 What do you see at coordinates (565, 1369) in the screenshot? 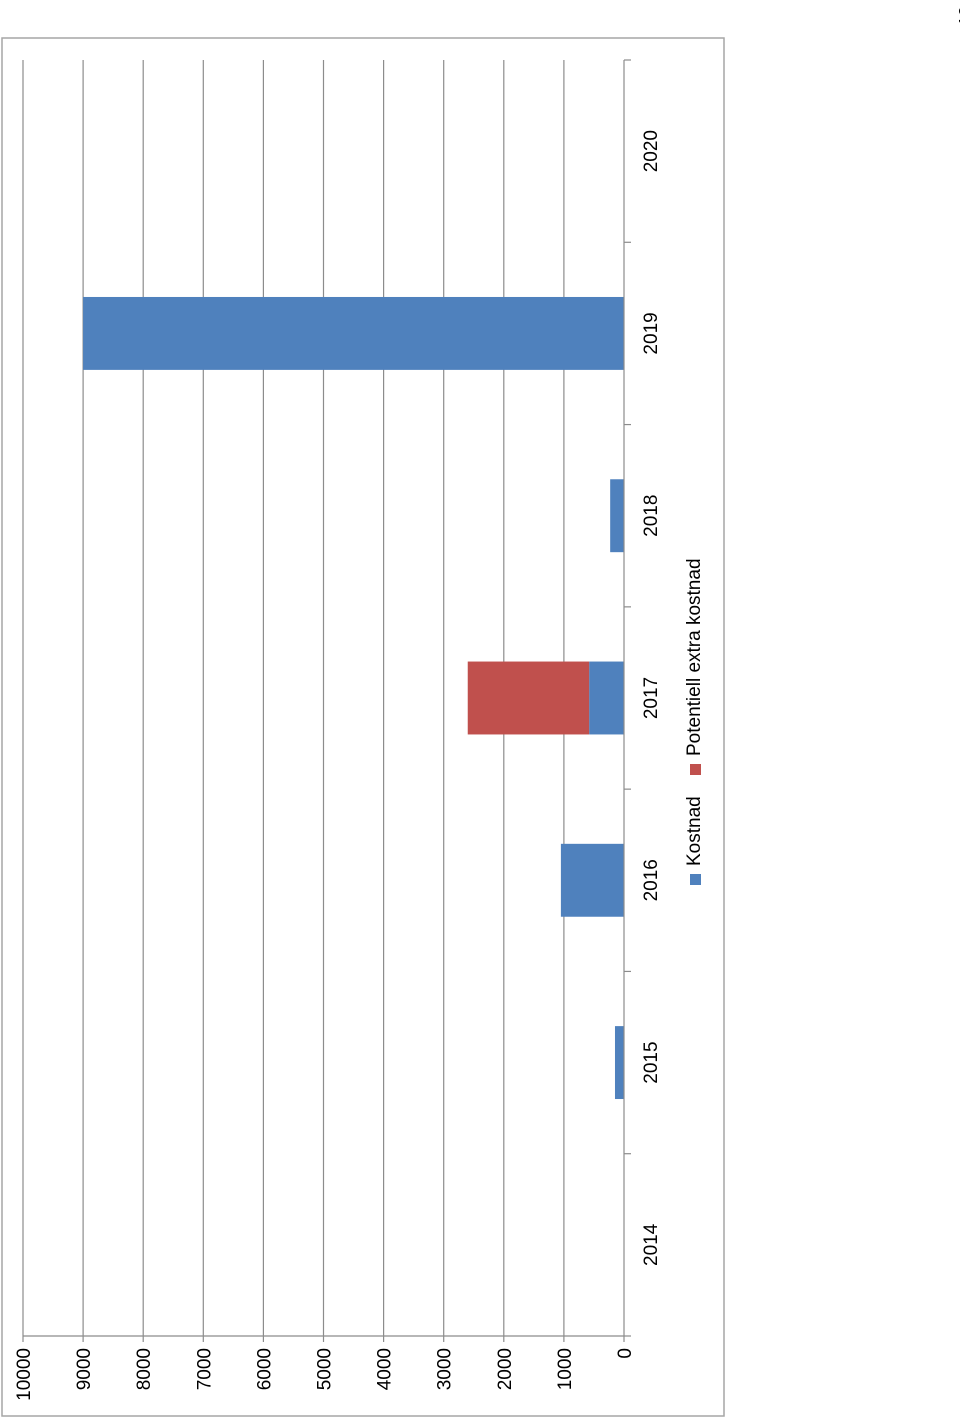
I see `value-tick-label: 1000` at bounding box center [565, 1369].